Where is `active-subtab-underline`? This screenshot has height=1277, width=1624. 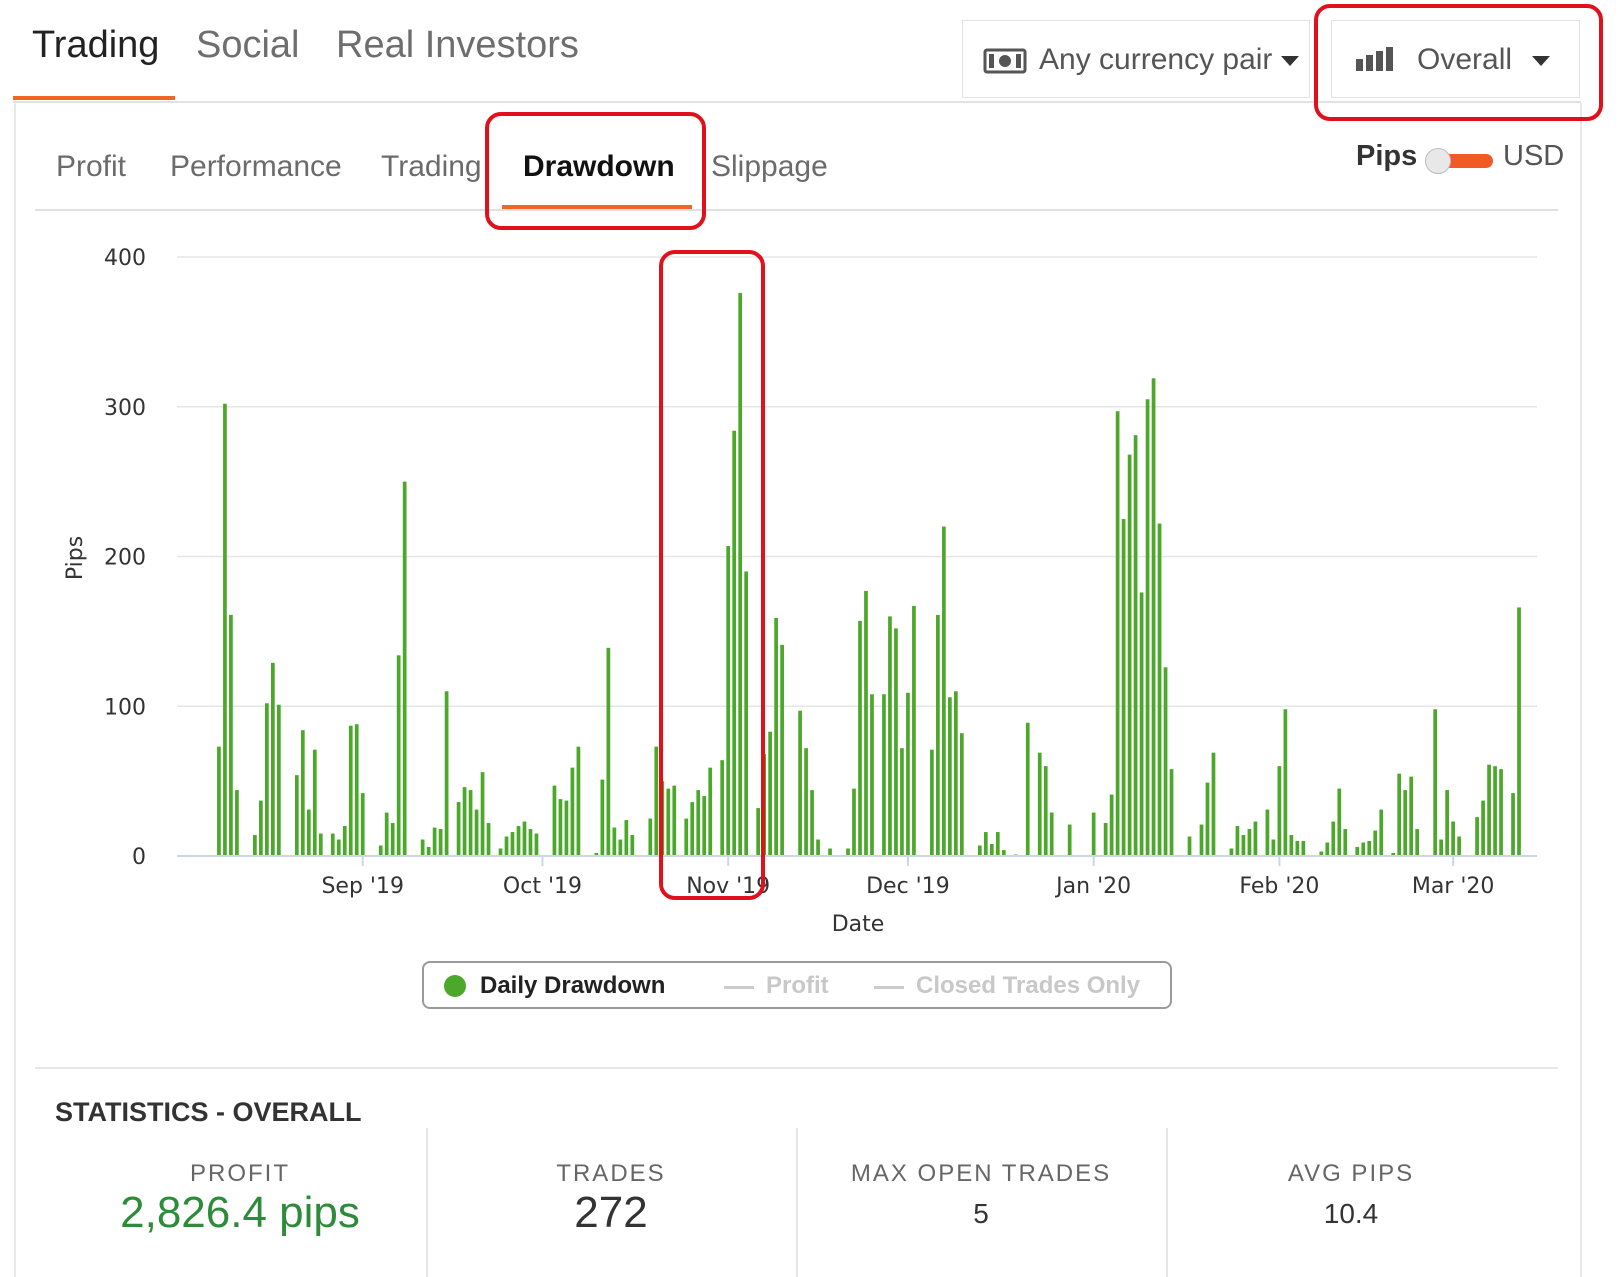 active-subtab-underline is located at coordinates (597, 207).